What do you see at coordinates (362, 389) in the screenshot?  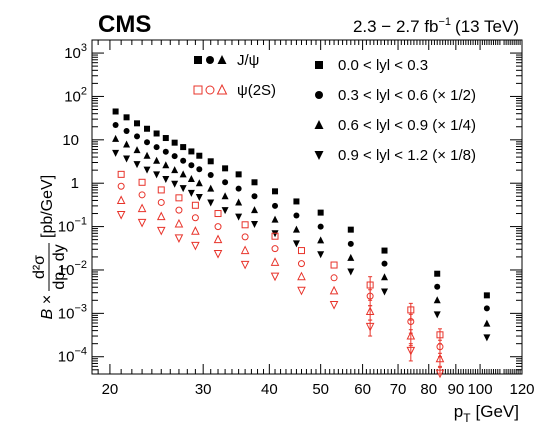 I see `x-tick-label: 60` at bounding box center [362, 389].